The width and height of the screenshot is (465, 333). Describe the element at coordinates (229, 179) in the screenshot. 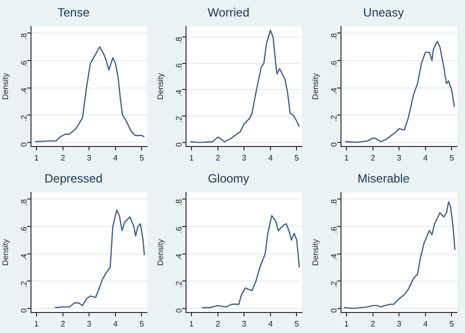

I see `chart-title: Gloomy` at that location.